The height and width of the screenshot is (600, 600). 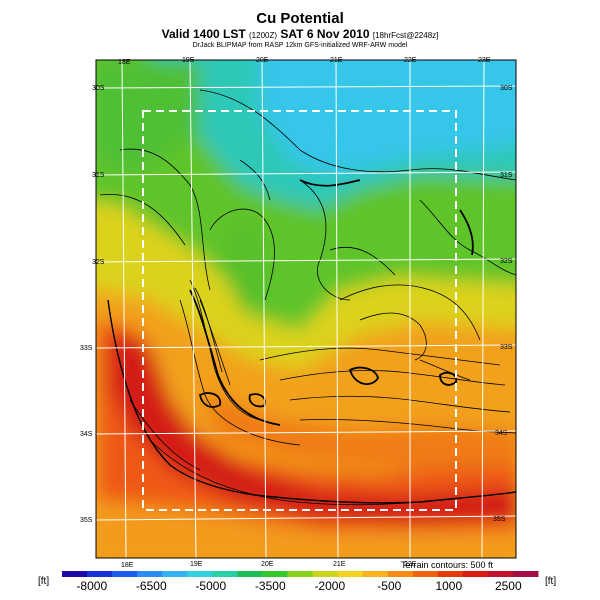 What do you see at coordinates (151, 586) in the screenshot?
I see `colorbar-tick-label: -6500` at bounding box center [151, 586].